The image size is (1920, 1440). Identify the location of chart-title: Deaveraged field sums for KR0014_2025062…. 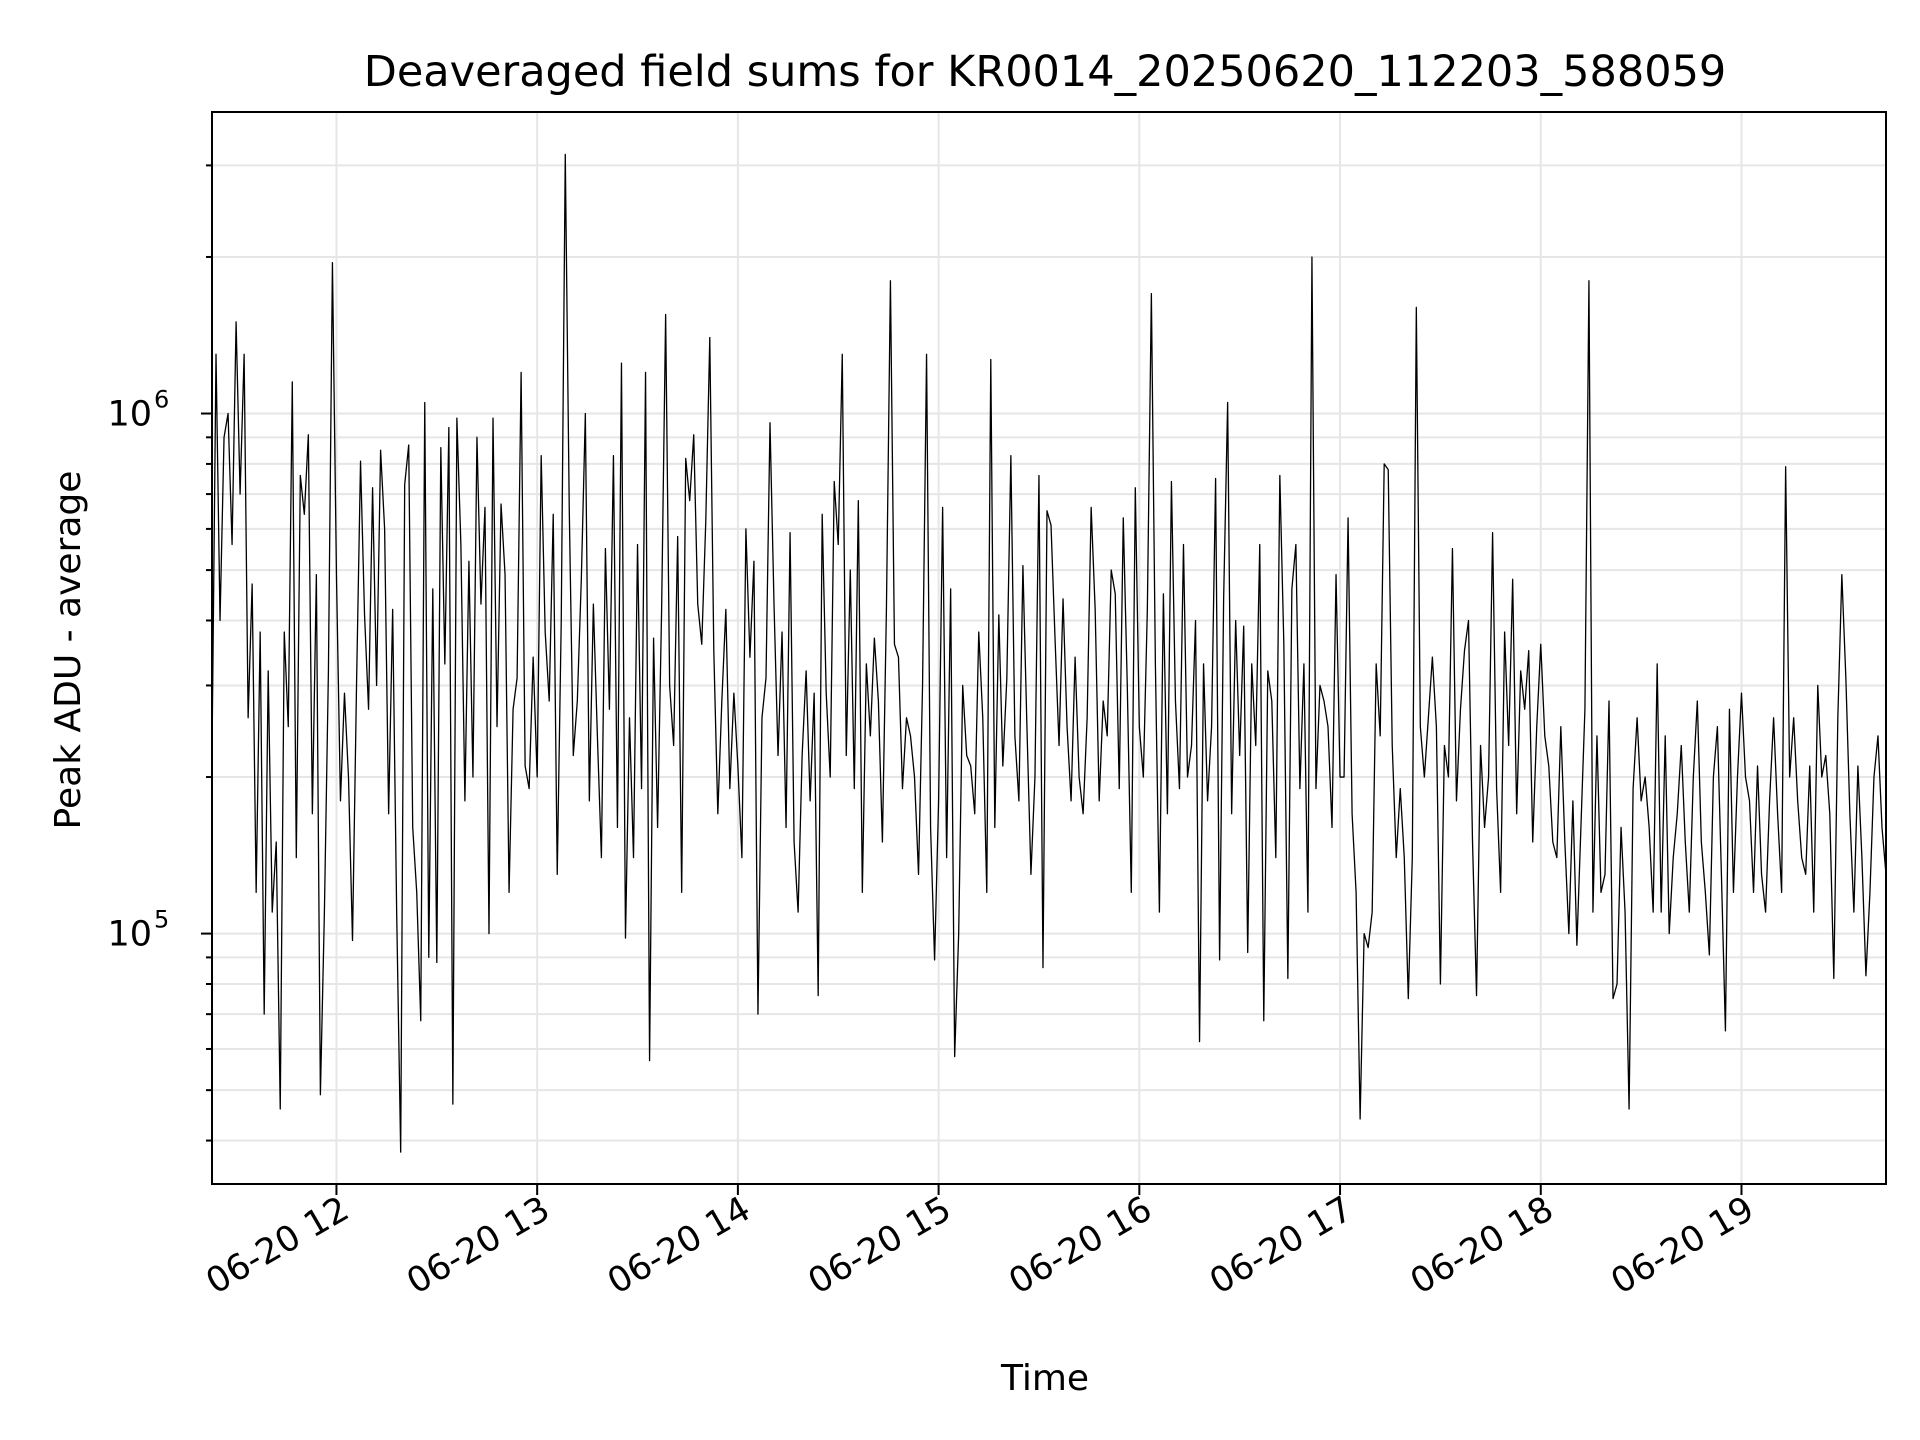
(1045, 72).